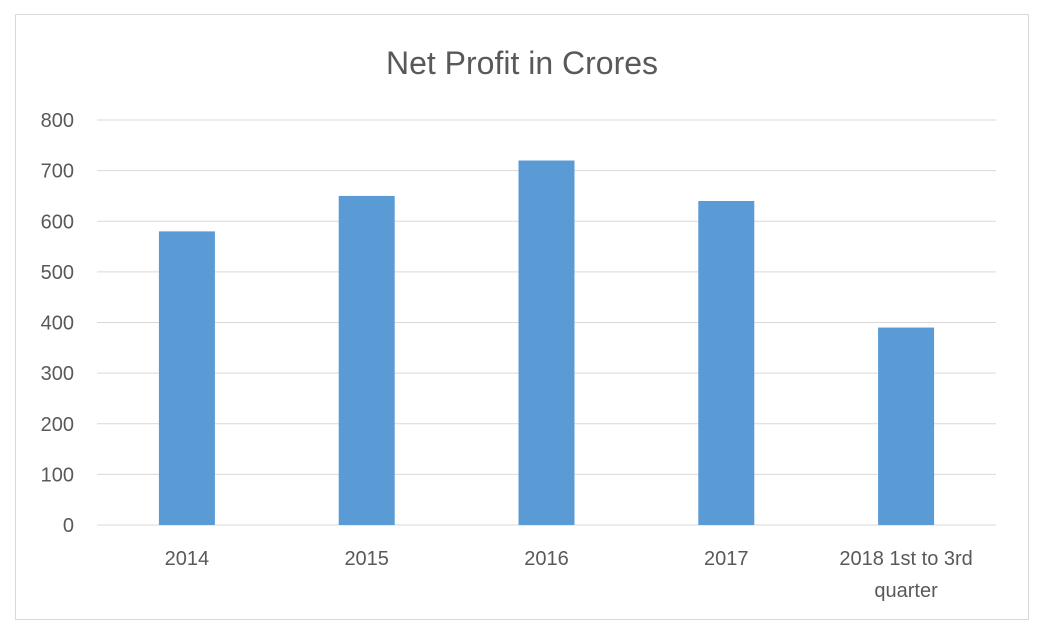  What do you see at coordinates (57, 475) in the screenshot?
I see `y-tick-label: 100` at bounding box center [57, 475].